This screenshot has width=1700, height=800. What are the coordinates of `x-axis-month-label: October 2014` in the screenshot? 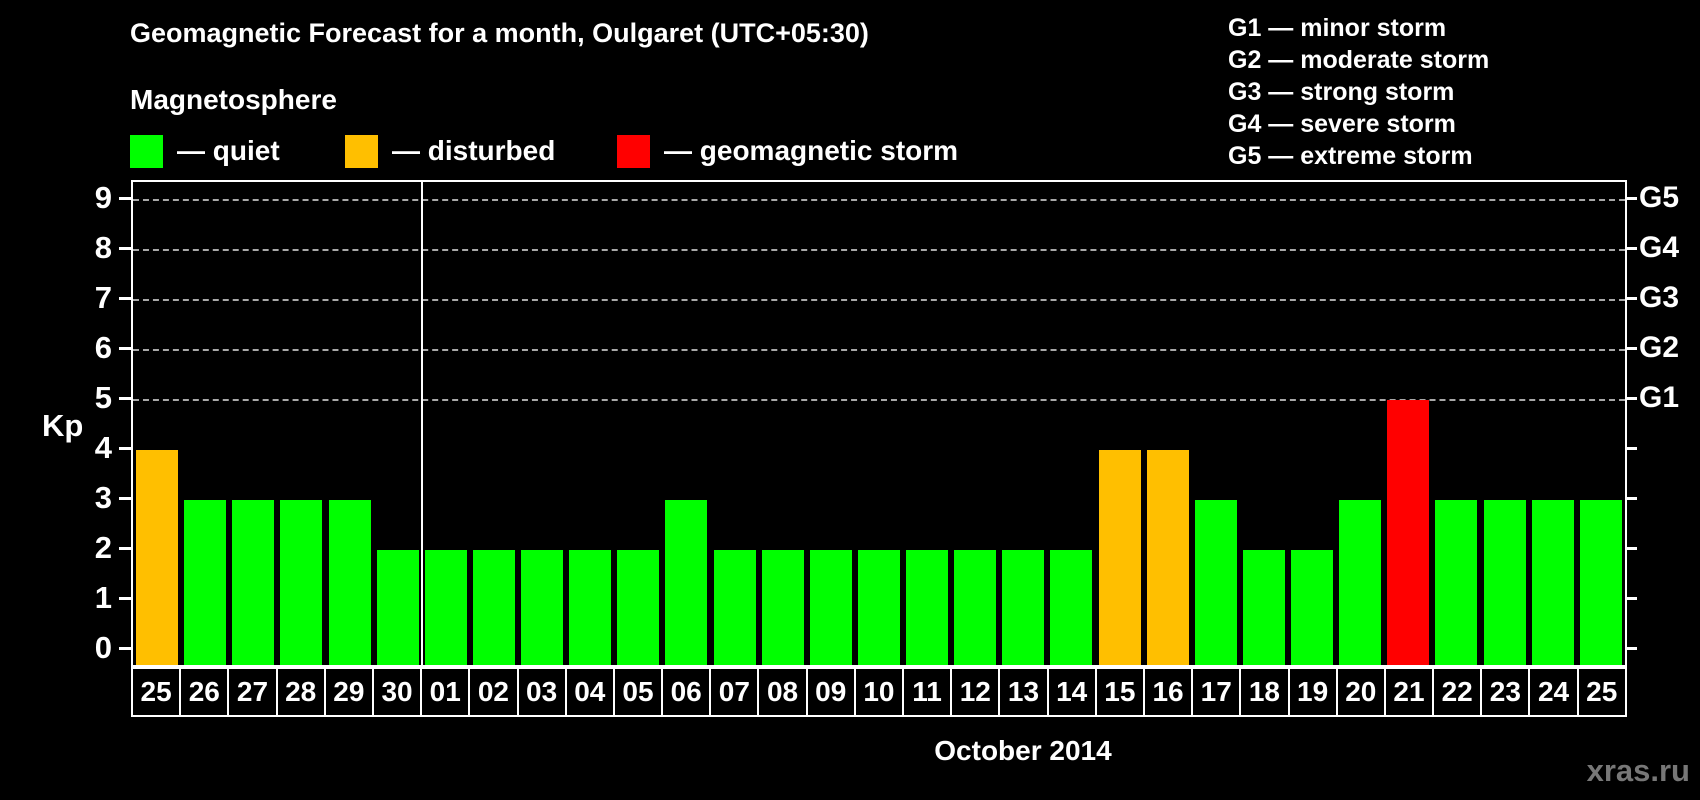 It's located at (1023, 750).